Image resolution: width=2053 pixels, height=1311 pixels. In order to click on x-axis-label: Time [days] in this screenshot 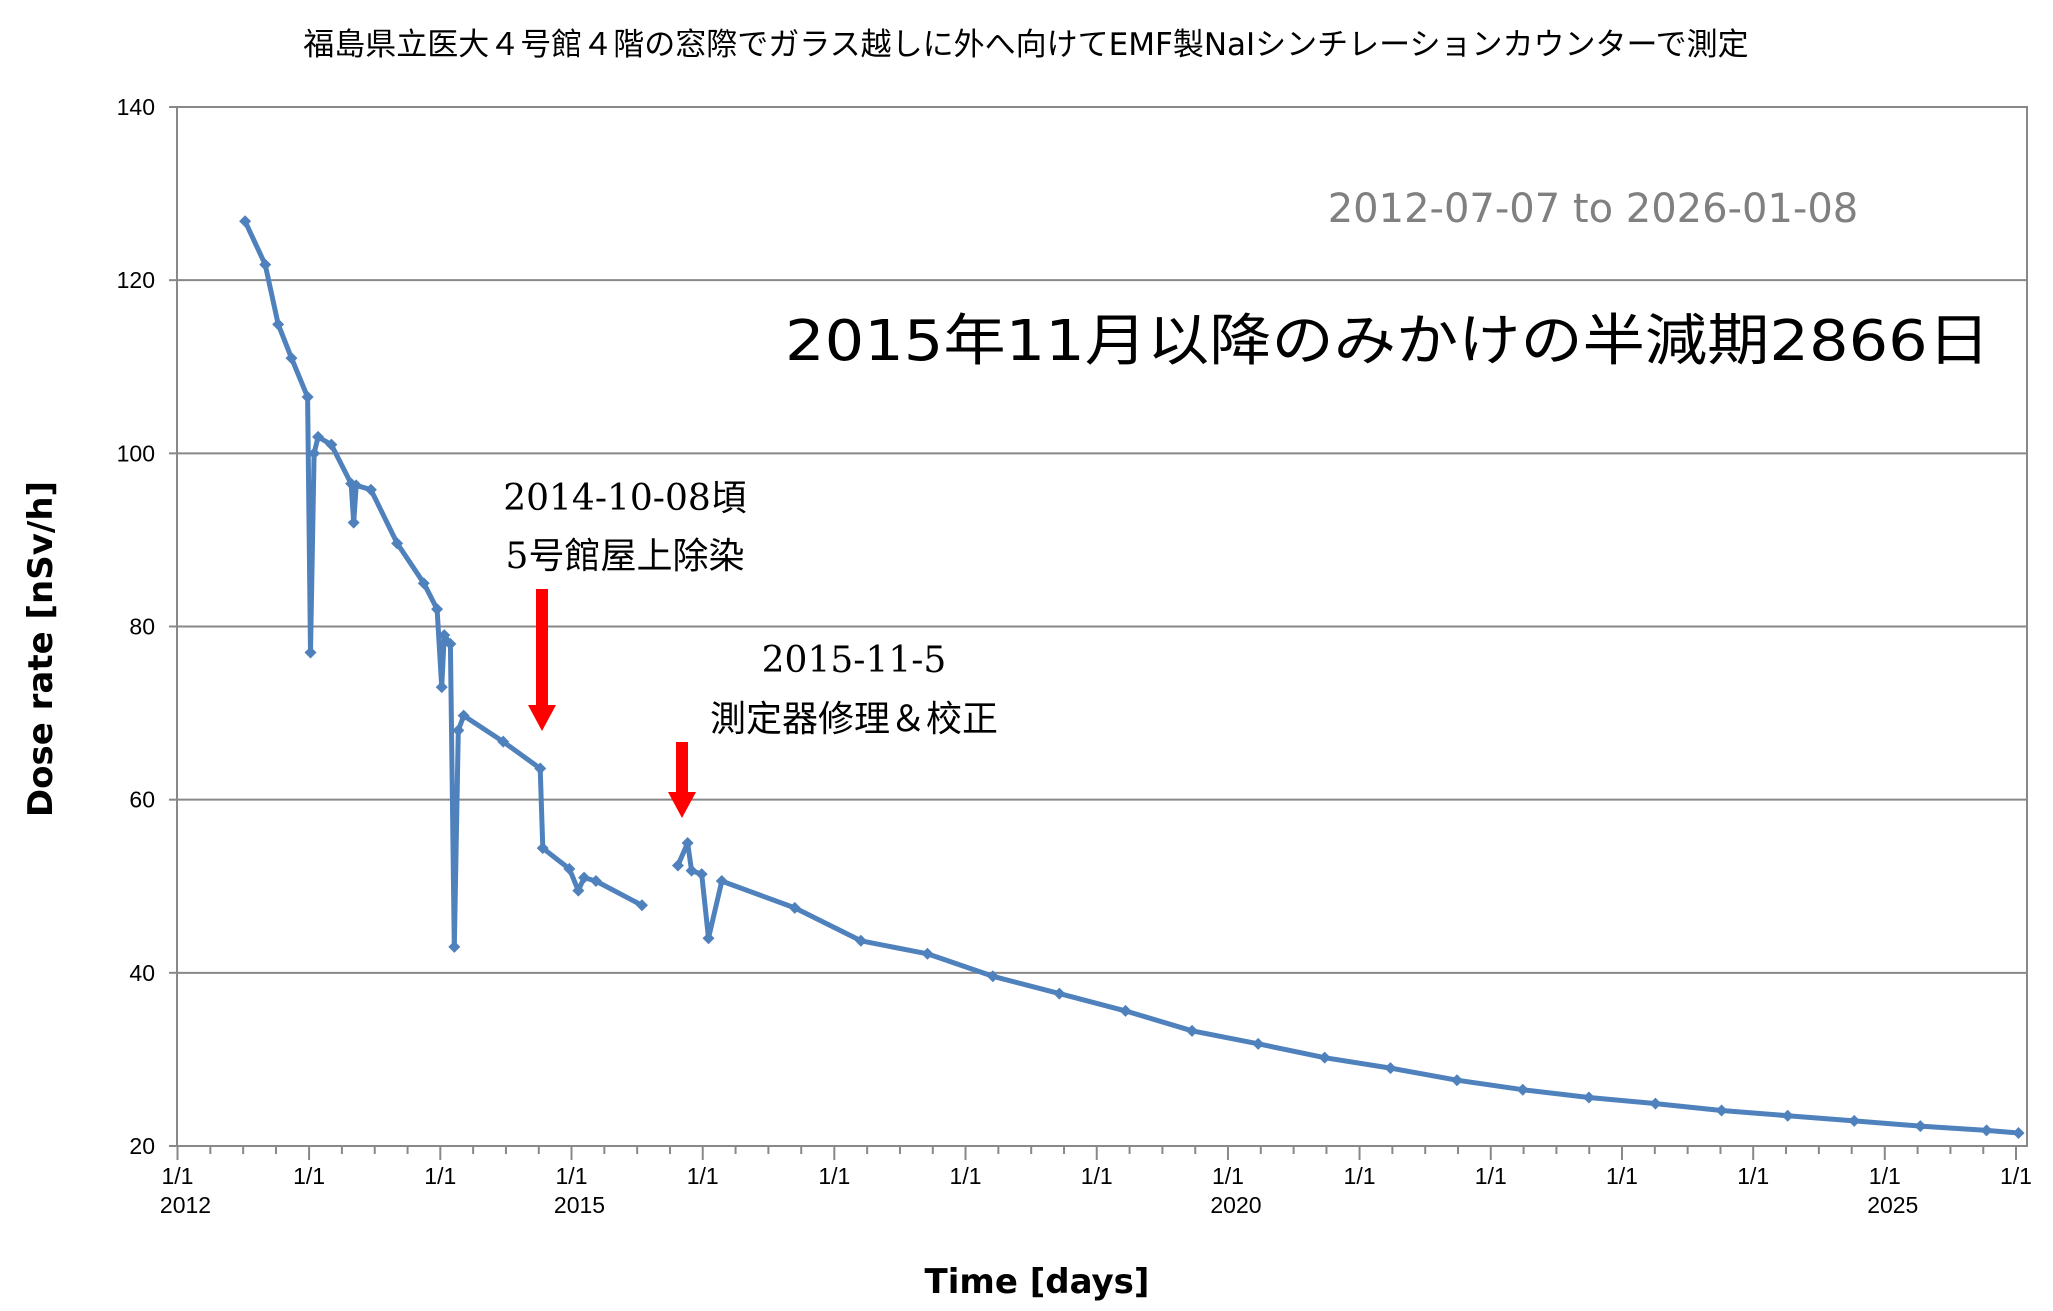, I will do `click(1037, 1282)`.